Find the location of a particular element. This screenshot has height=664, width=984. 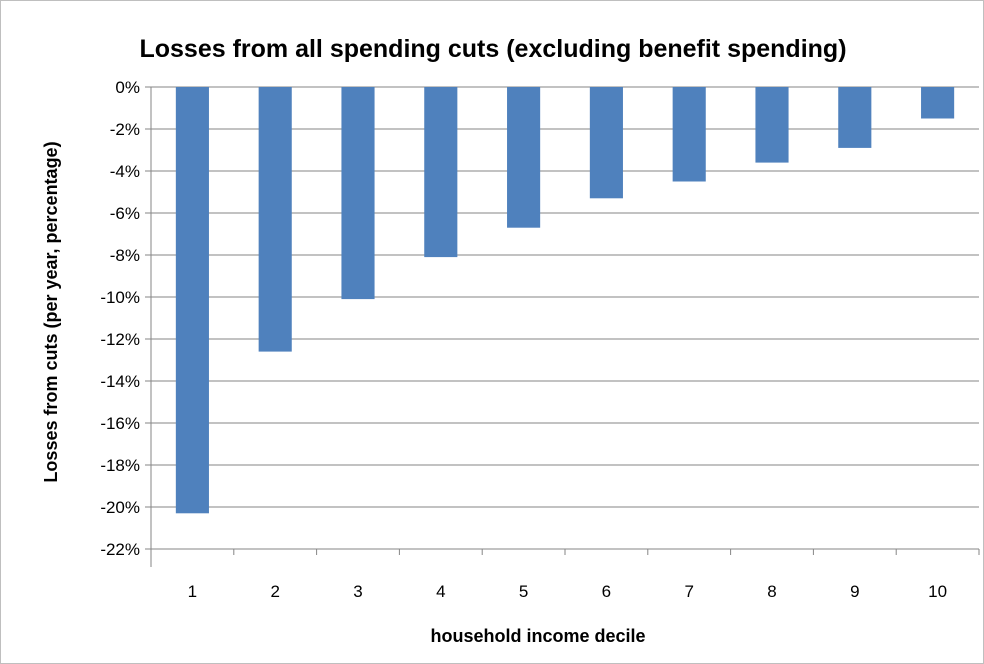

x-tick-label: 7 is located at coordinates (688, 591).